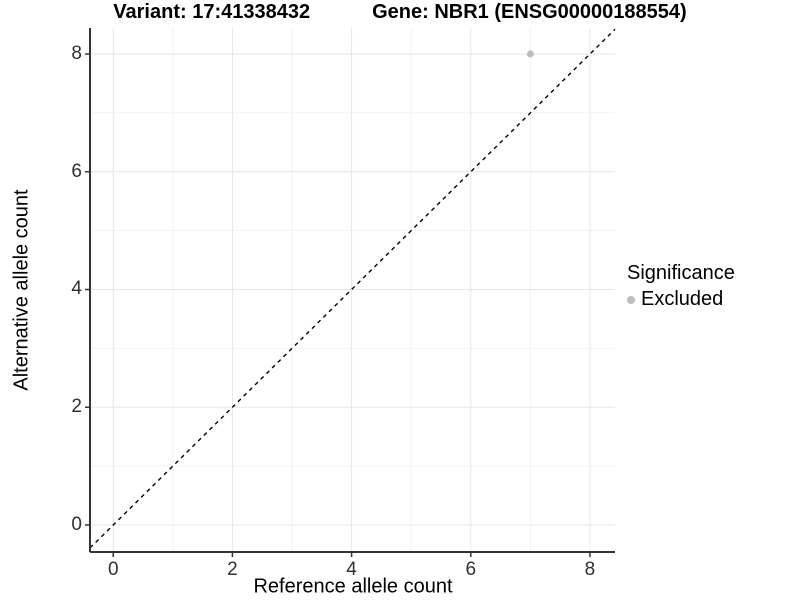 The image size is (800, 600). What do you see at coordinates (530, 54) in the screenshot?
I see `data-point` at bounding box center [530, 54].